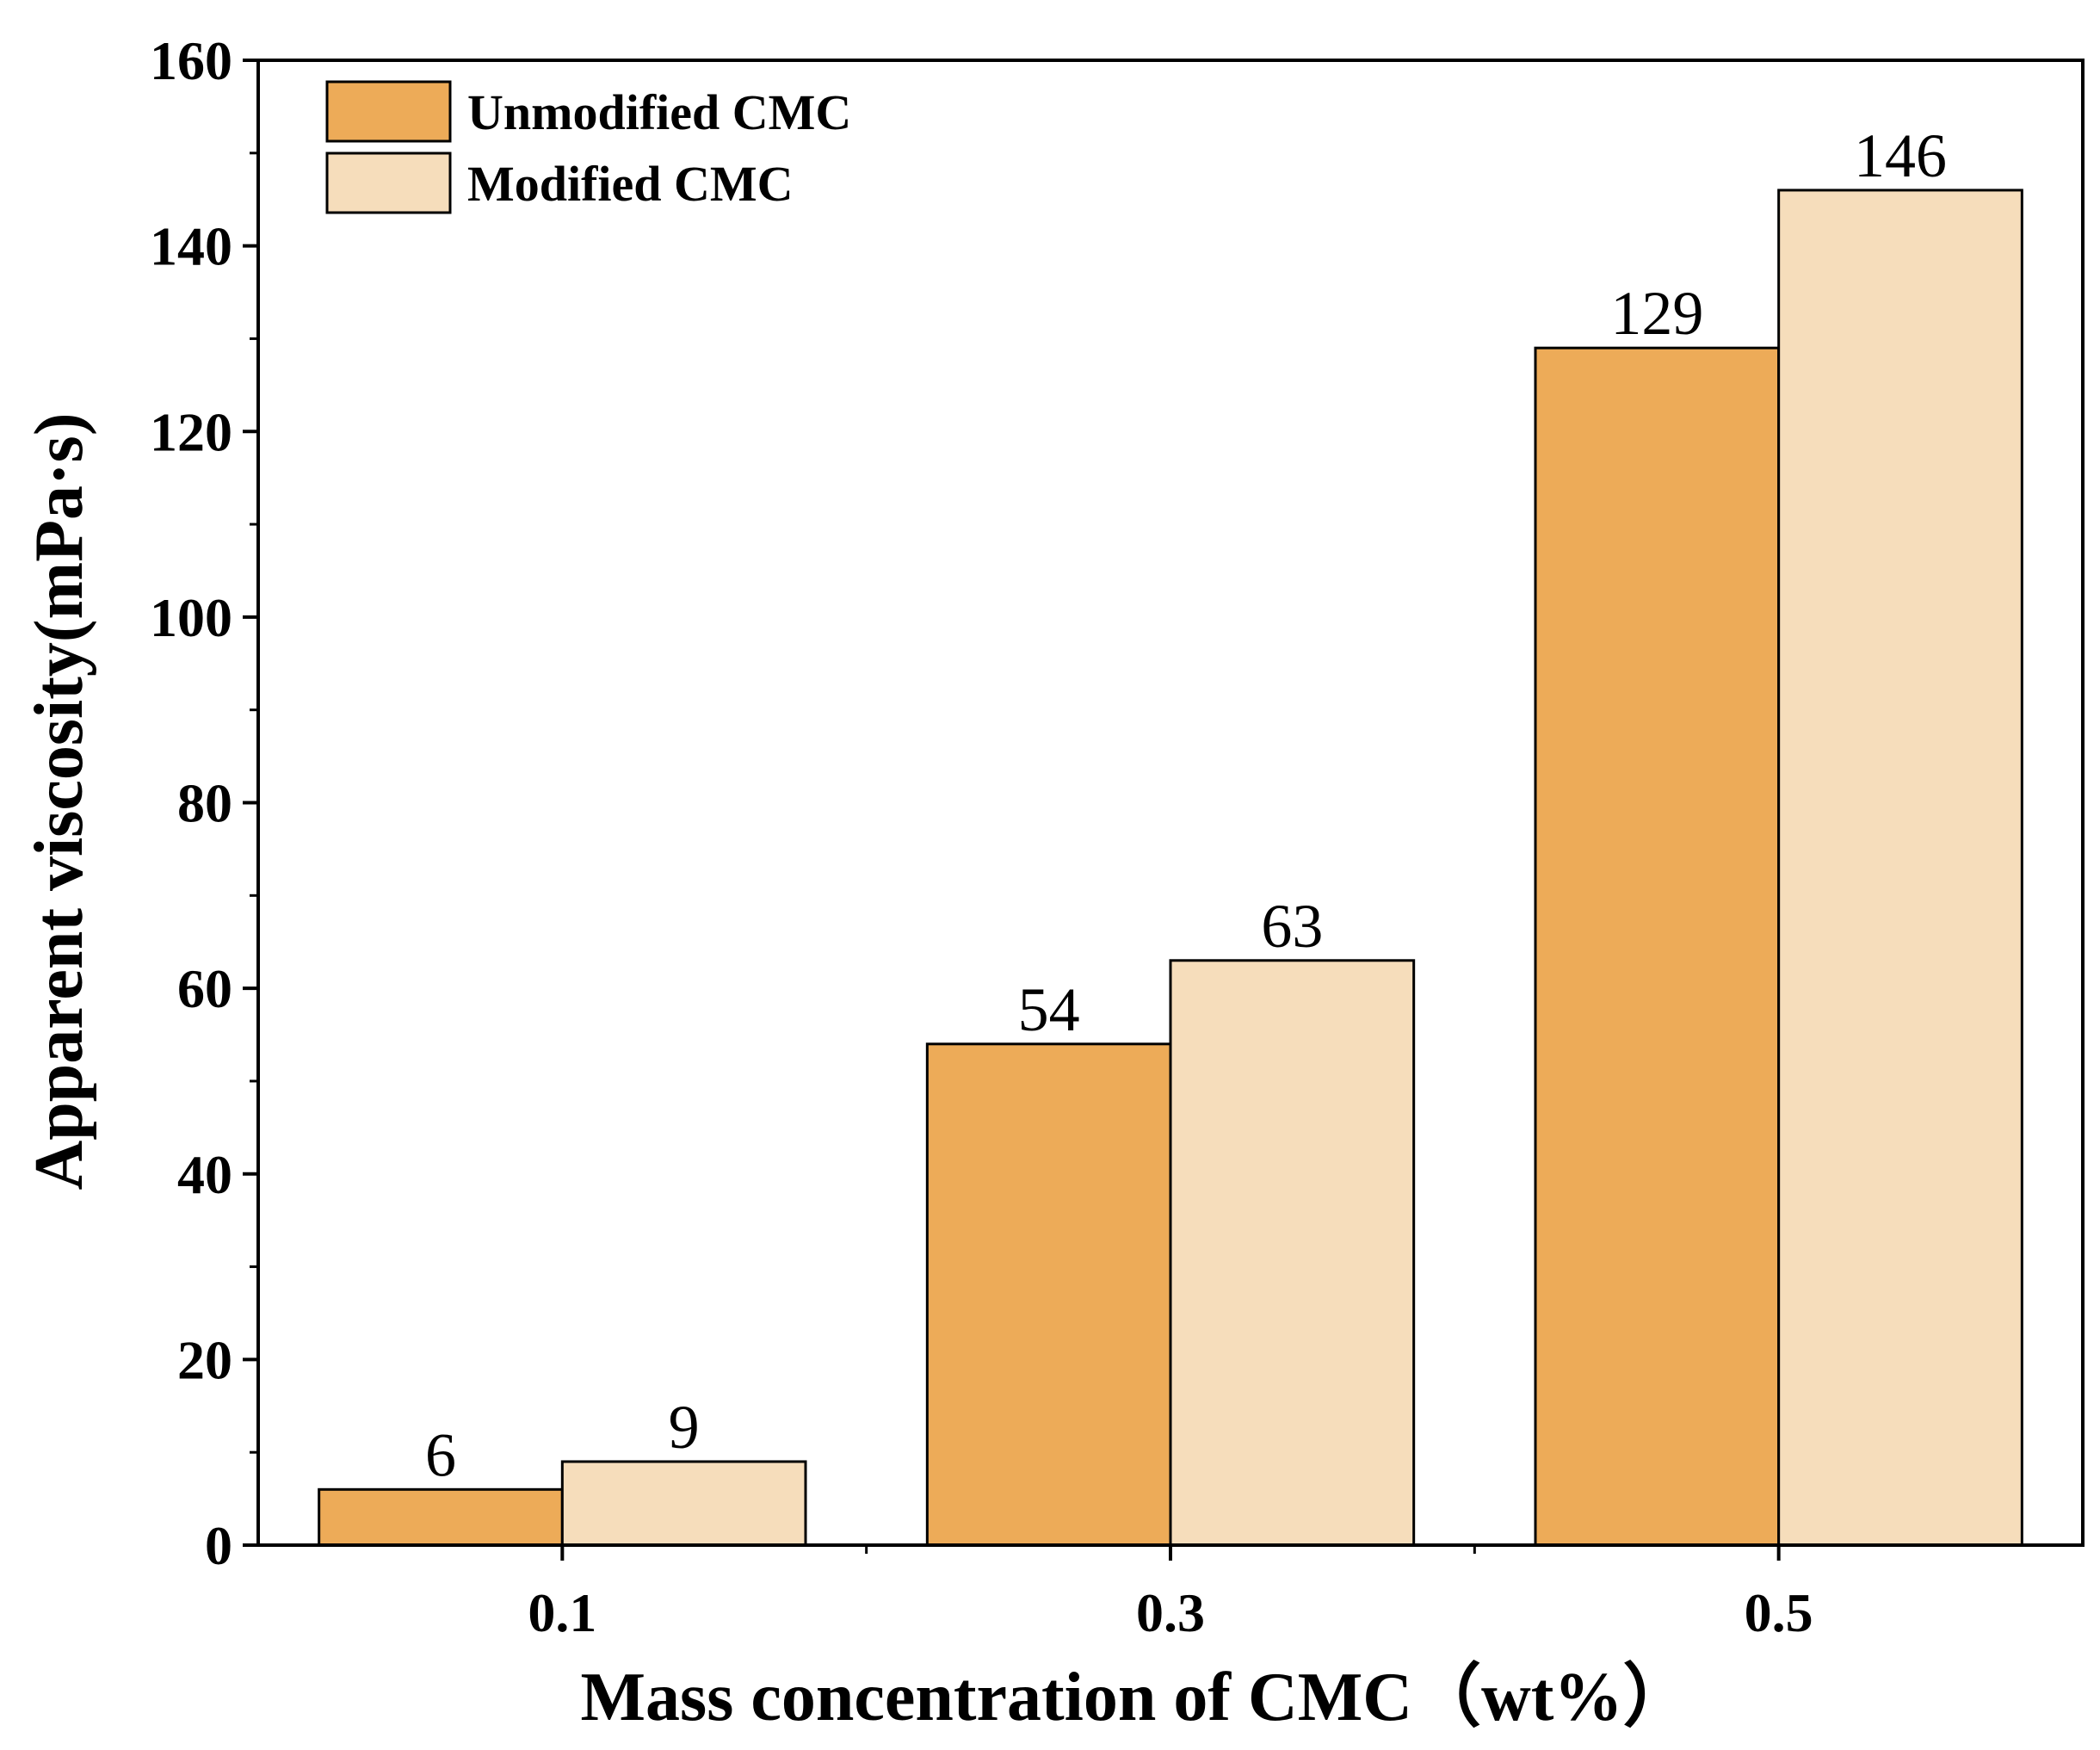 This screenshot has height=1750, width=2100. I want to click on legend-label-unmodified: Unmodified CMC, so click(659, 112).